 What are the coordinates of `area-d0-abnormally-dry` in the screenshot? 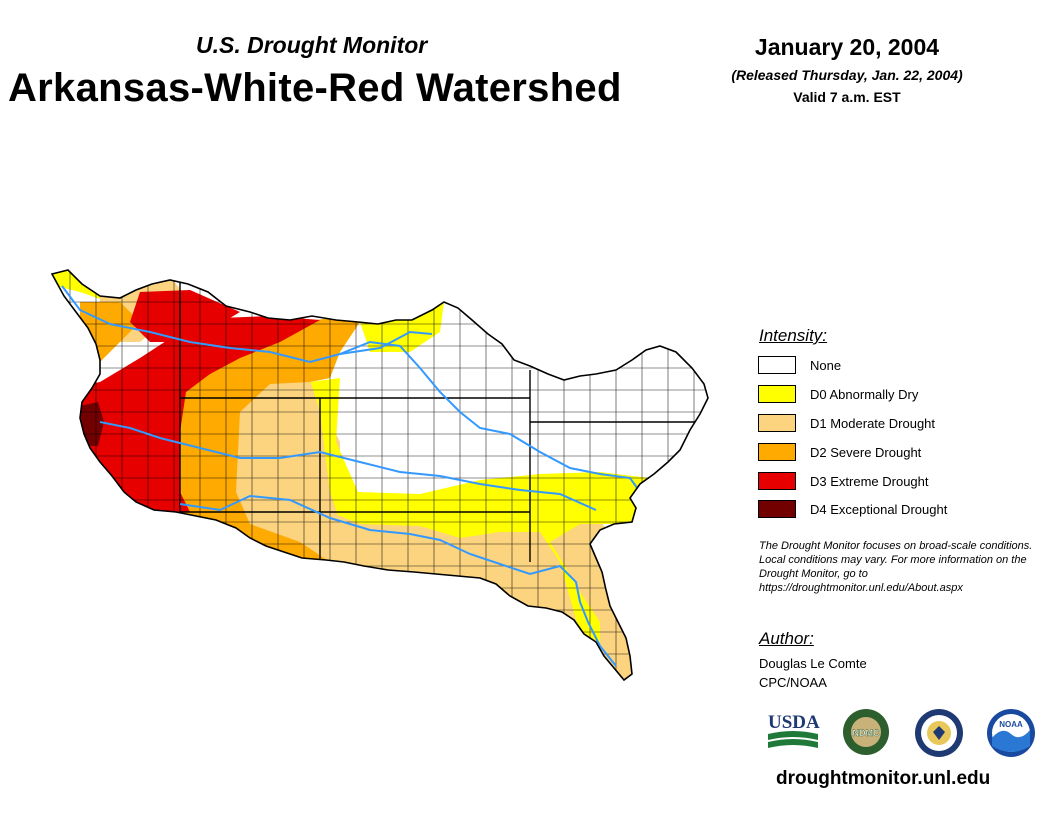 It's located at (495, 510).